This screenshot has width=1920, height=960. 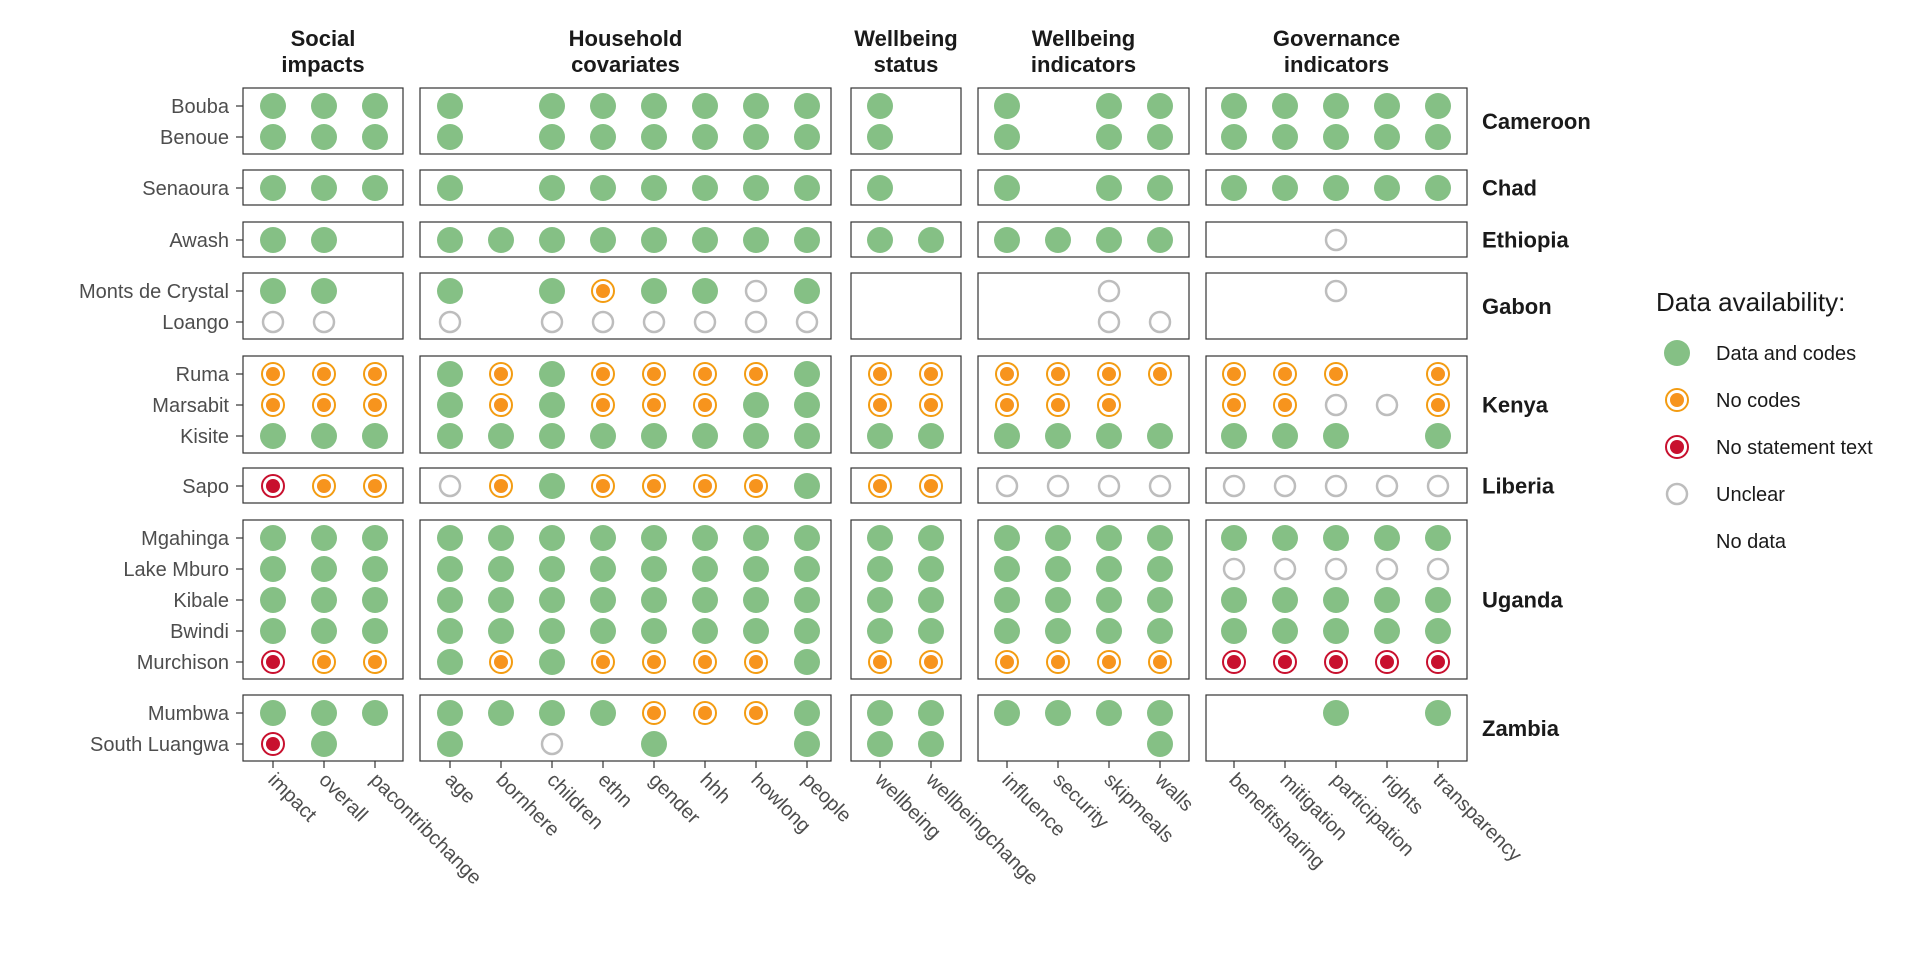 What do you see at coordinates (1387, 631) in the screenshot?
I see `mark-bwindi-rights` at bounding box center [1387, 631].